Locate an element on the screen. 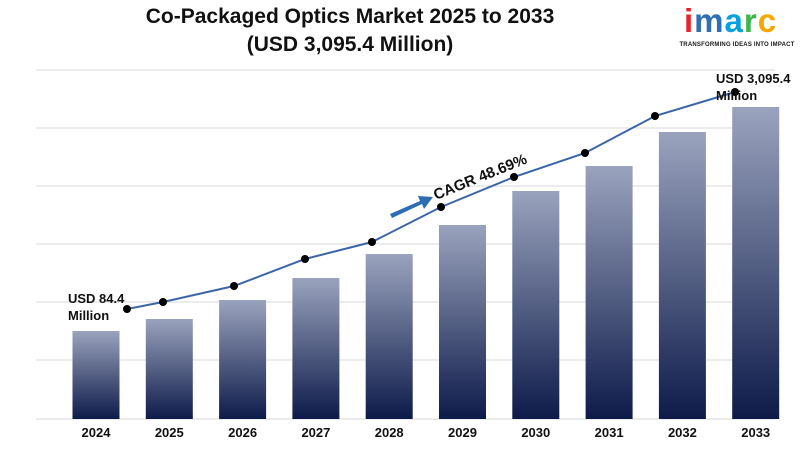  start-value-unit: Million is located at coordinates (88, 315).